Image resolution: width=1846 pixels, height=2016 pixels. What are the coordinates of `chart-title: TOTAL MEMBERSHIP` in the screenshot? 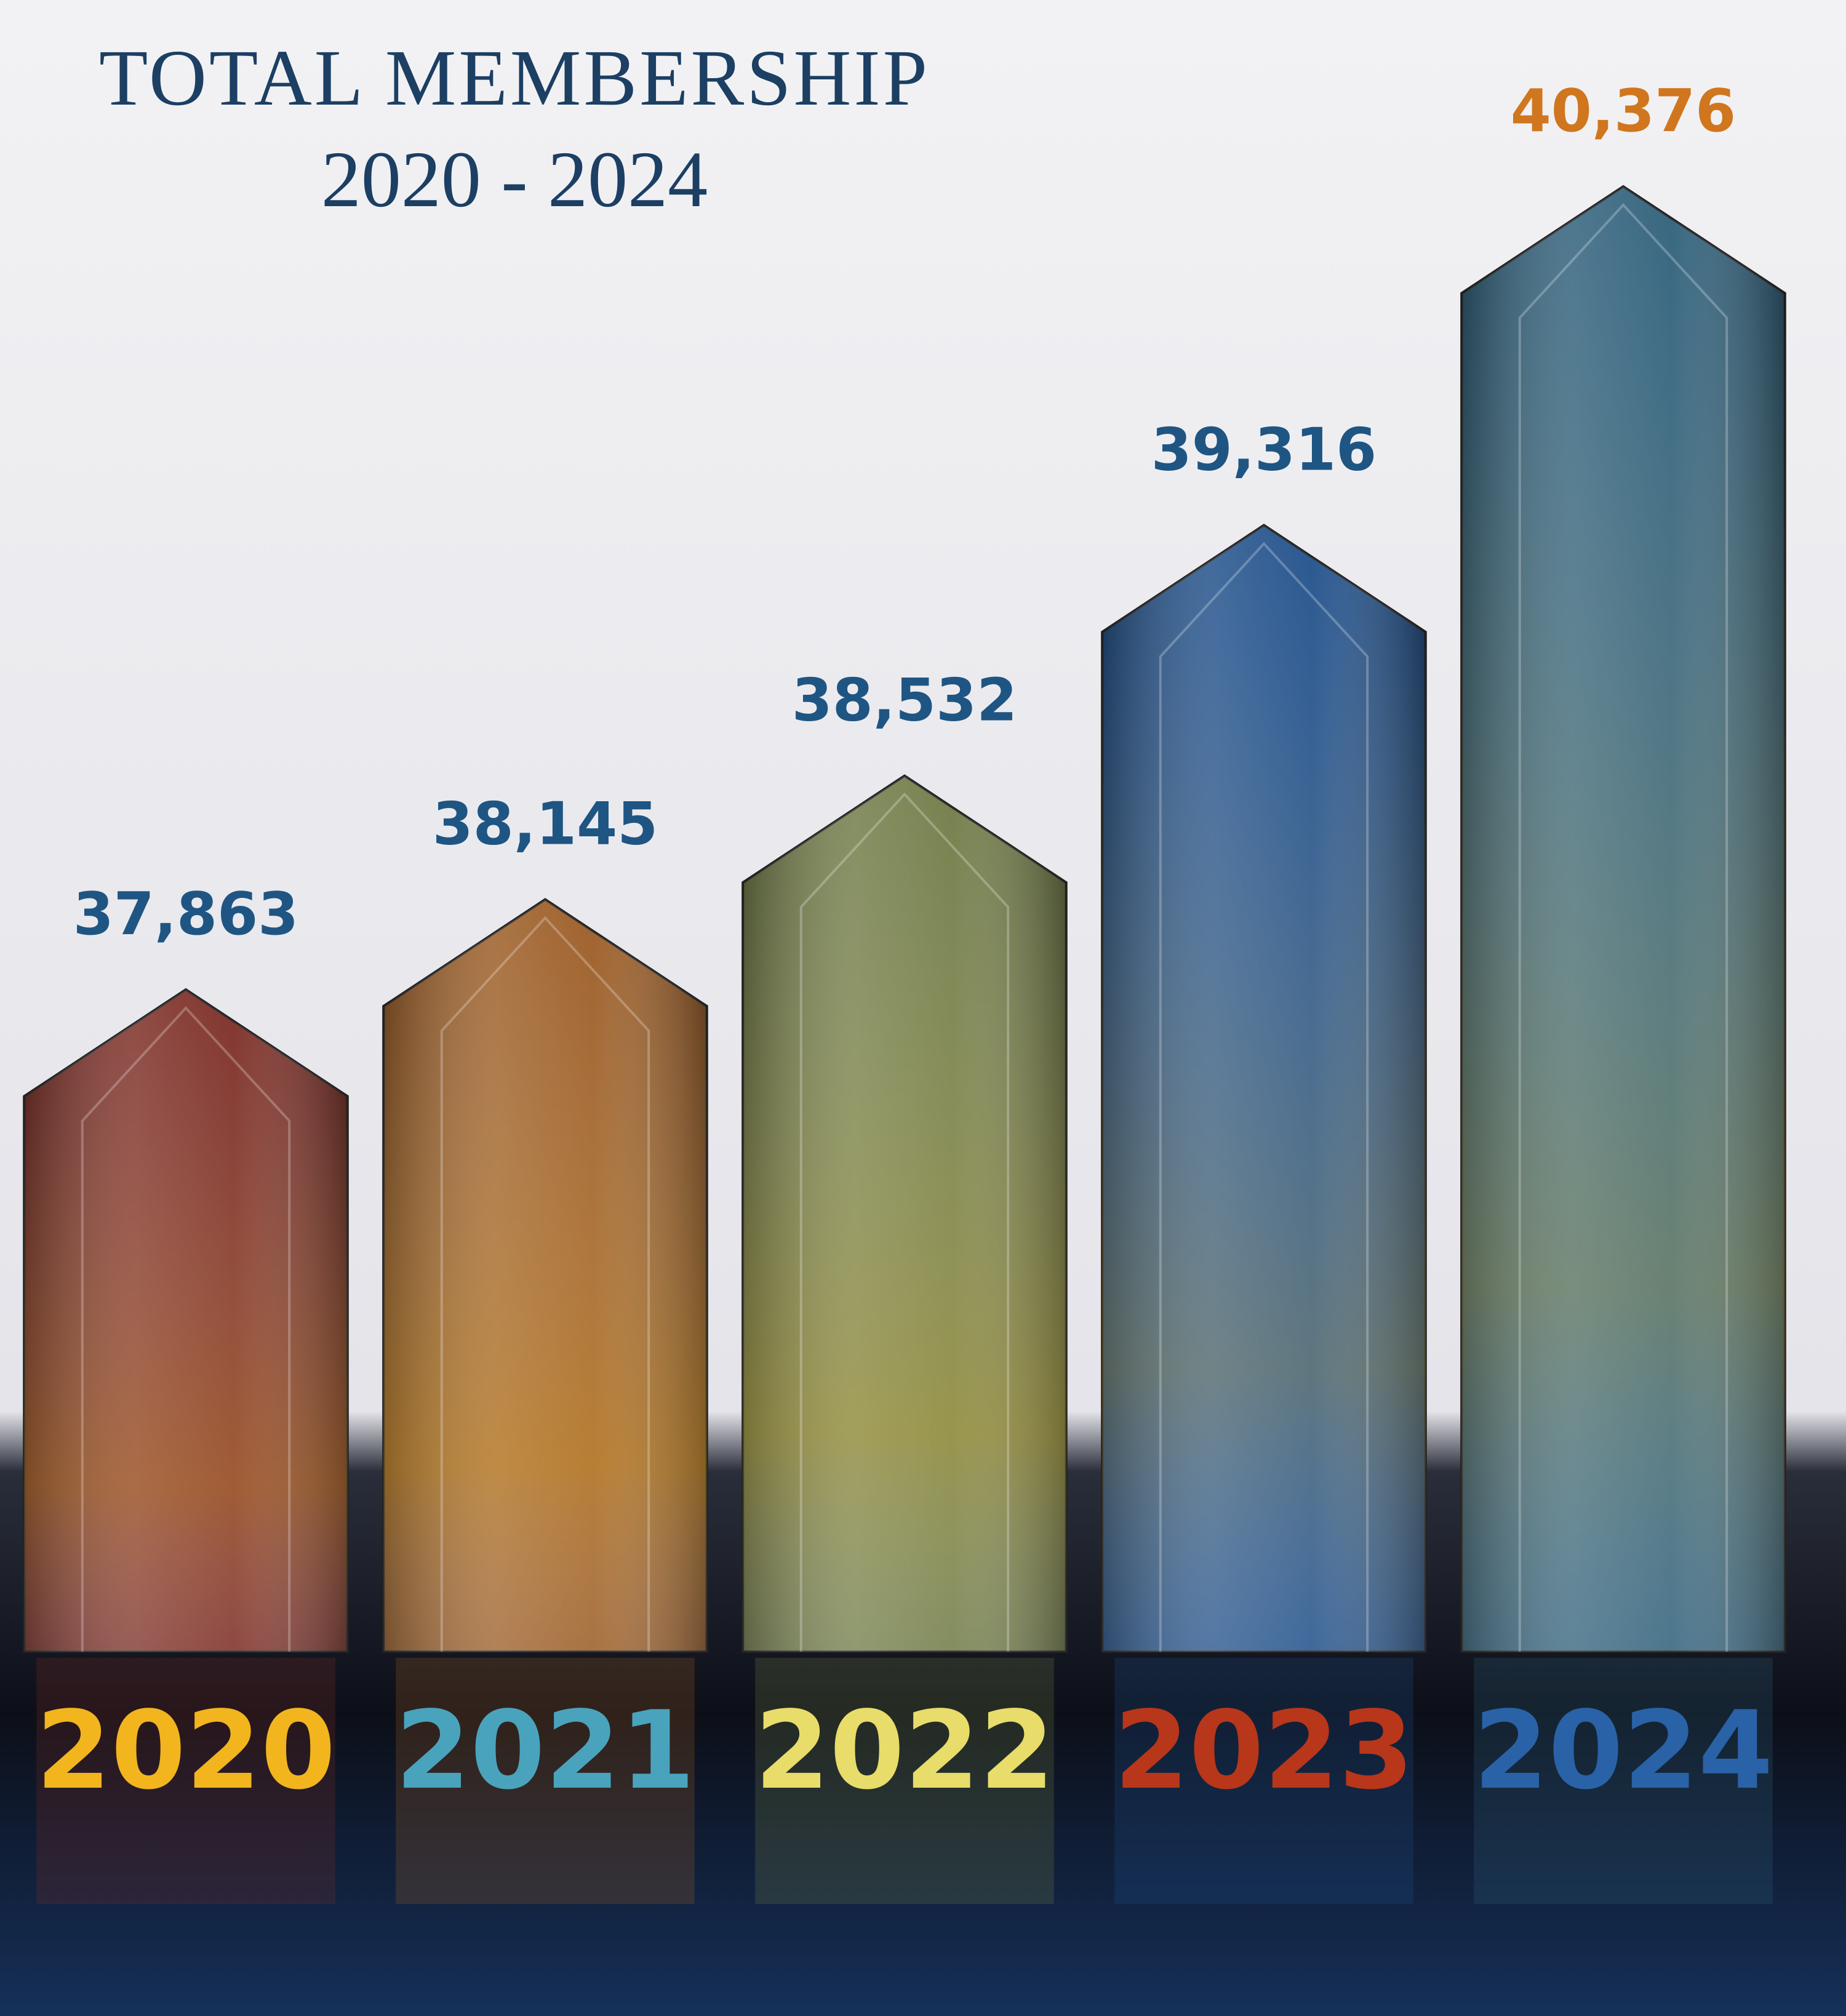 It's located at (514, 78).